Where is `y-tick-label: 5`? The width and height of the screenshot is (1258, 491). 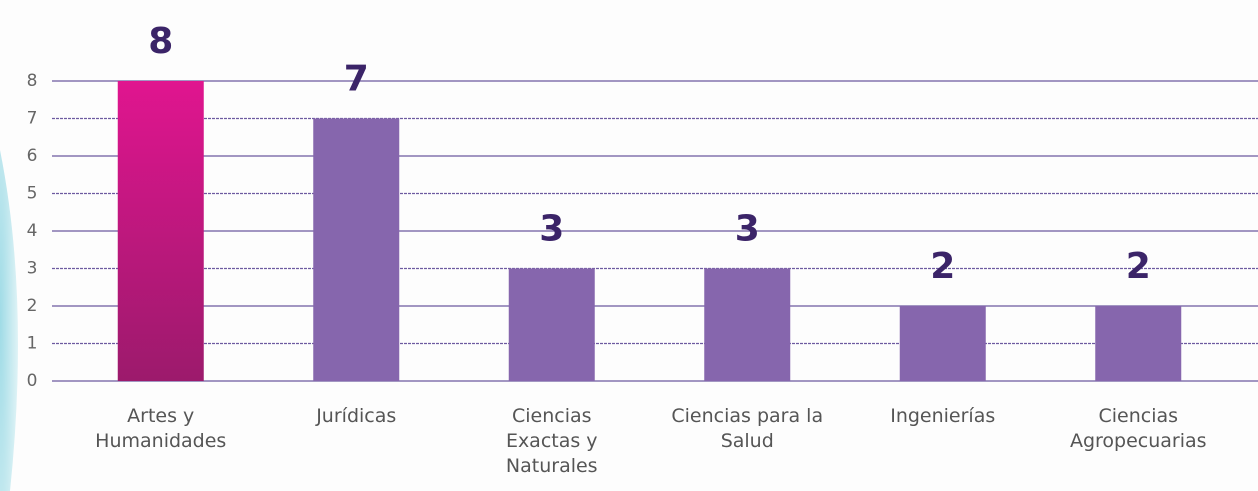 y-tick-label: 5 is located at coordinates (32, 194).